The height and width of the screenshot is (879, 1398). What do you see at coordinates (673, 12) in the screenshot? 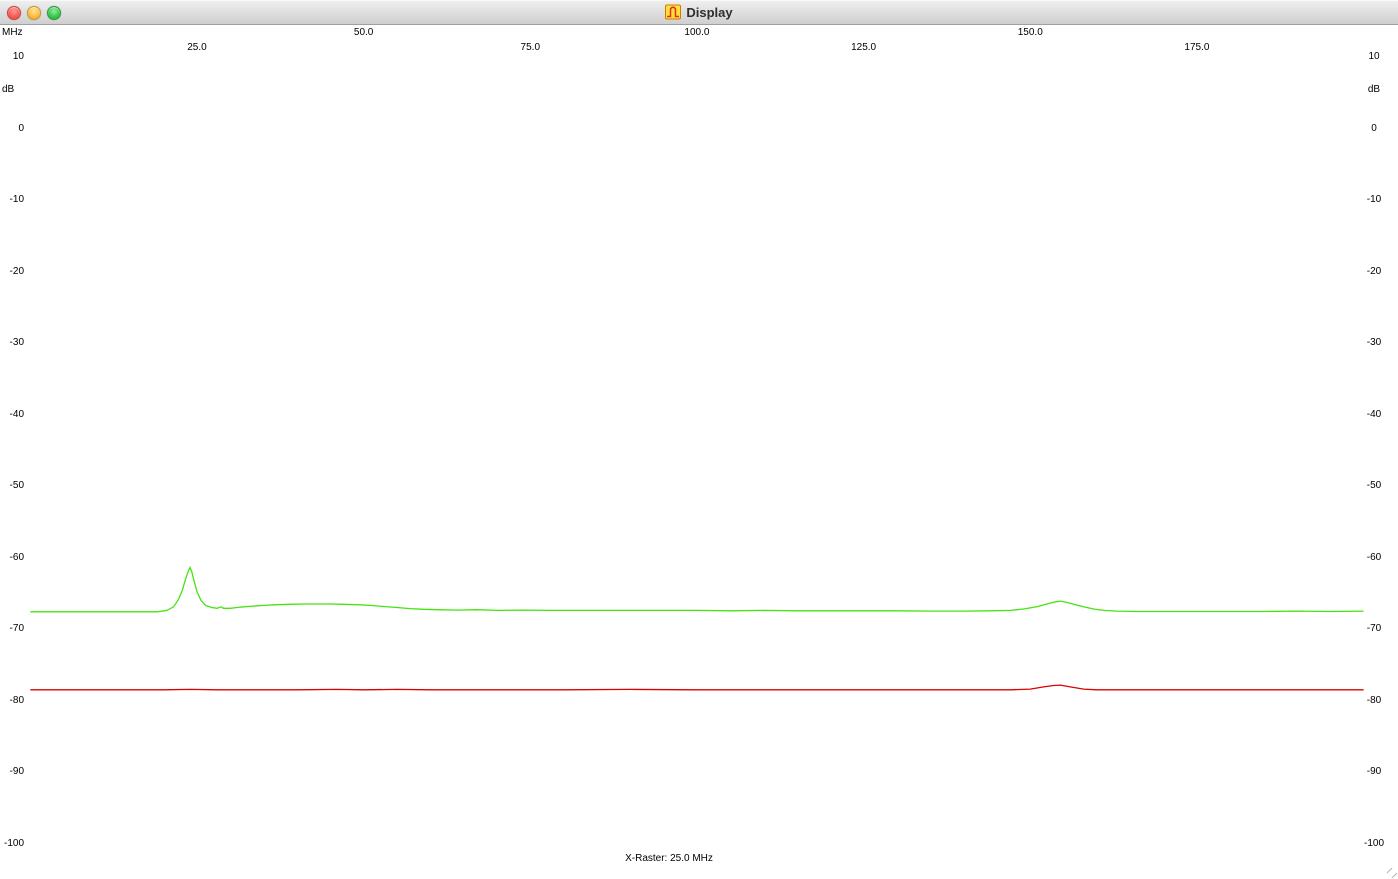
I see `spectrum-icon` at bounding box center [673, 12].